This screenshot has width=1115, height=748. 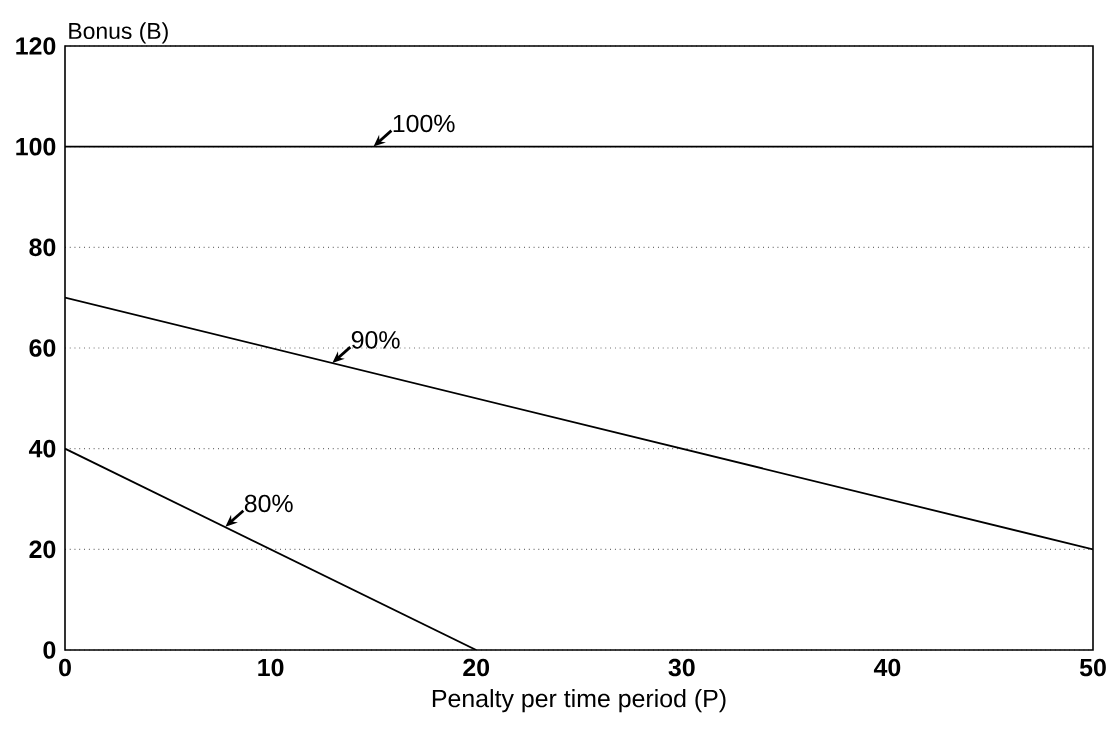 What do you see at coordinates (424, 123) in the screenshot?
I see `annotation: 100%` at bounding box center [424, 123].